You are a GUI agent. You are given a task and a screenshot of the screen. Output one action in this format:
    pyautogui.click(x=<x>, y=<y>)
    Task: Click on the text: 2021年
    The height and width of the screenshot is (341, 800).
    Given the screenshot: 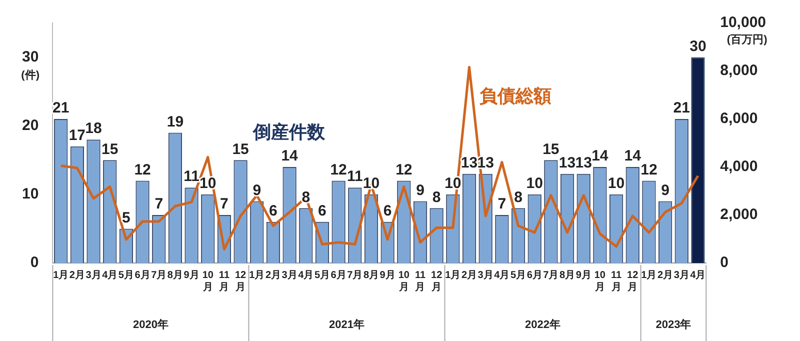 What is the action you would take?
    pyautogui.click(x=346, y=325)
    